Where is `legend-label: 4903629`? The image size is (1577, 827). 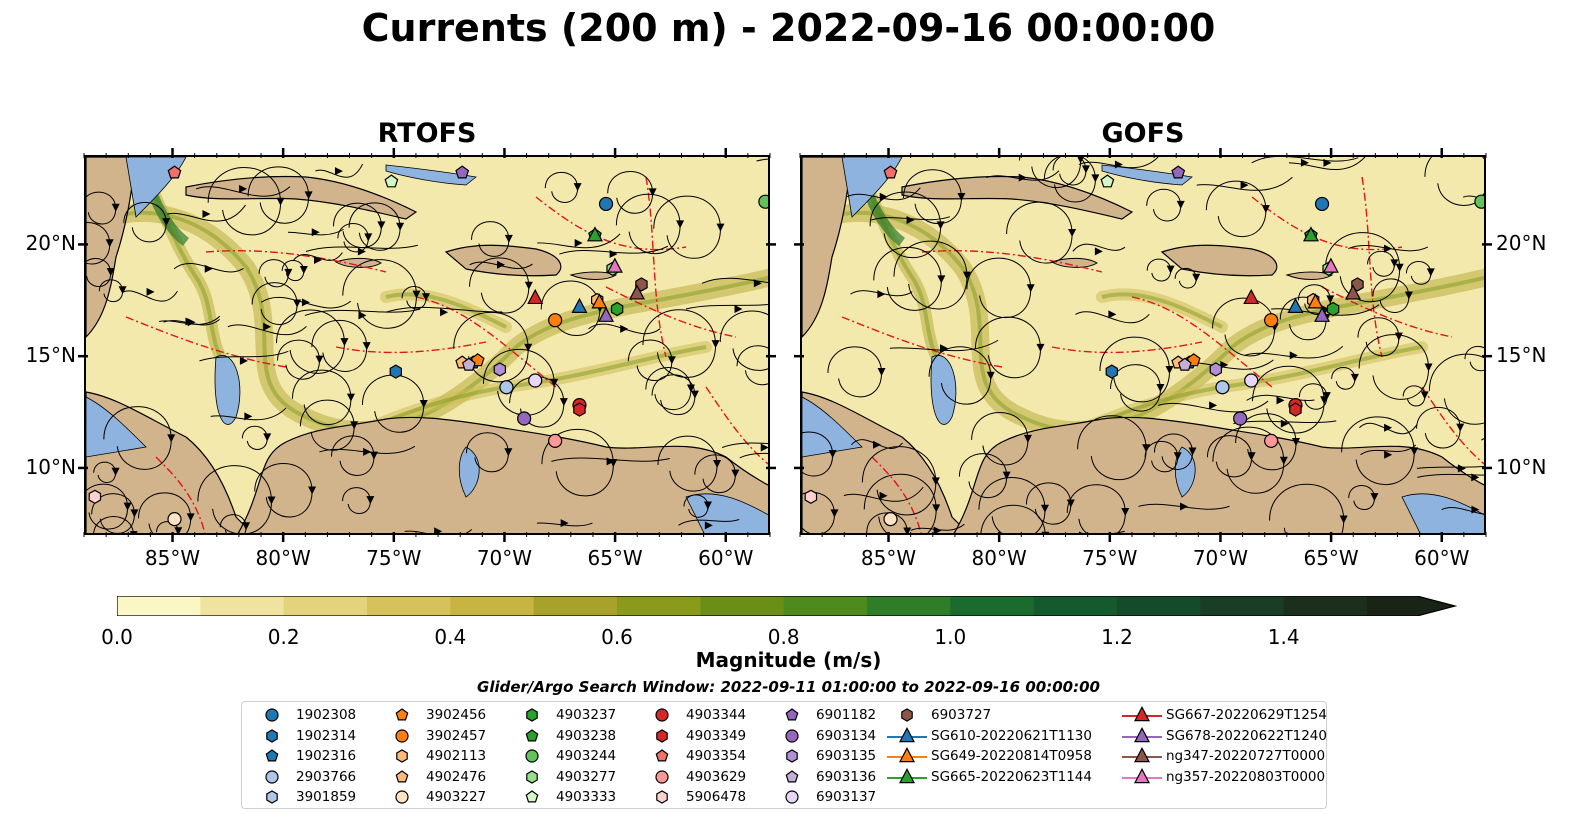
legend-label: 4903629 is located at coordinates (716, 776).